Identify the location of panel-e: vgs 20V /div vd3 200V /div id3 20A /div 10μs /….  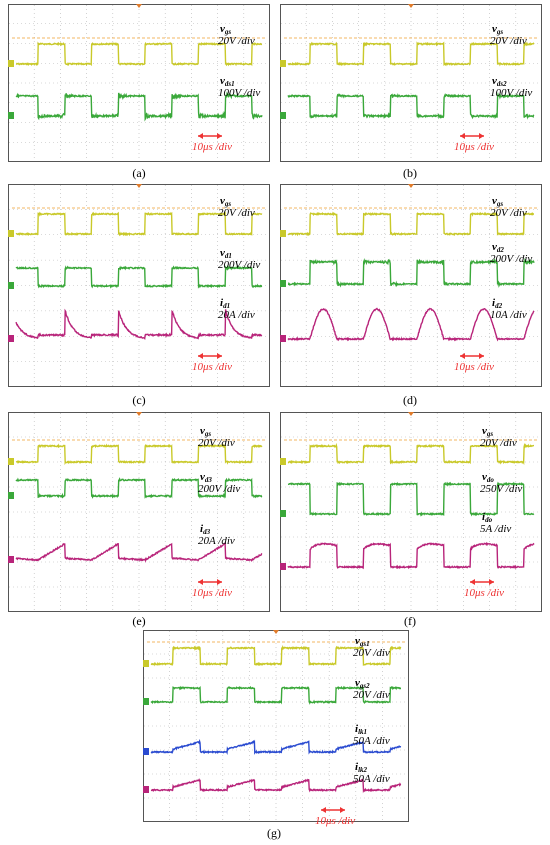
(139, 512).